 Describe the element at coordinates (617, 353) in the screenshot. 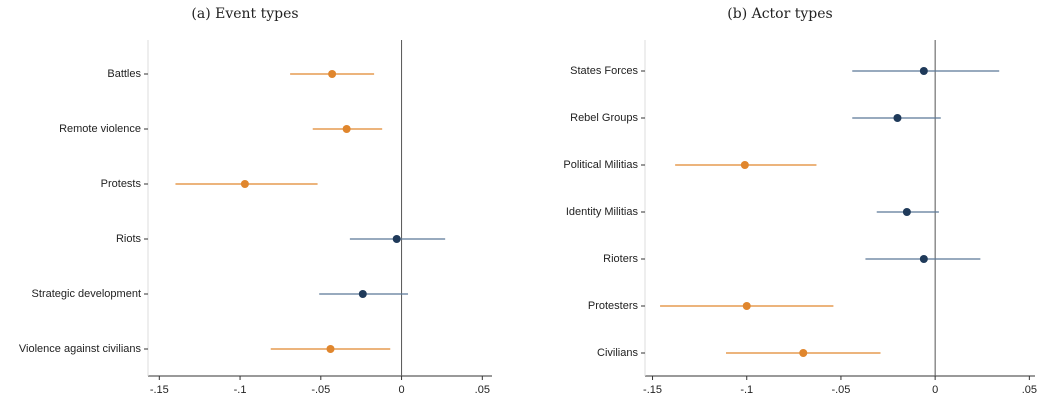

I see `y-tick-label: Civilians` at that location.